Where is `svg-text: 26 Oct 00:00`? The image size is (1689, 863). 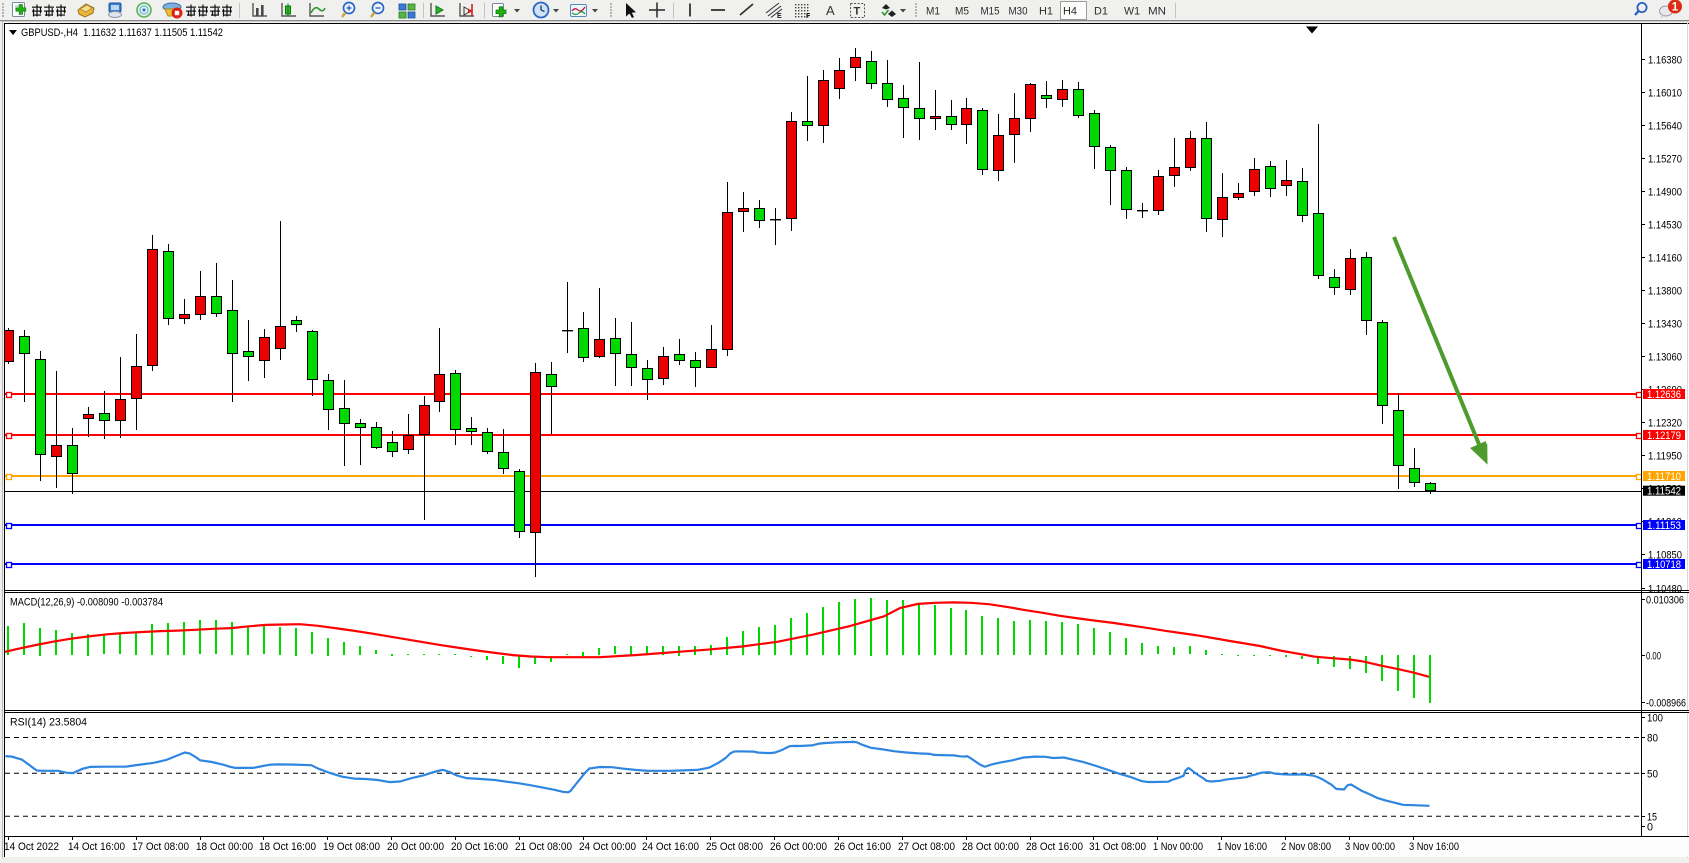 svg-text: 26 Oct 00:00 is located at coordinates (798, 847).